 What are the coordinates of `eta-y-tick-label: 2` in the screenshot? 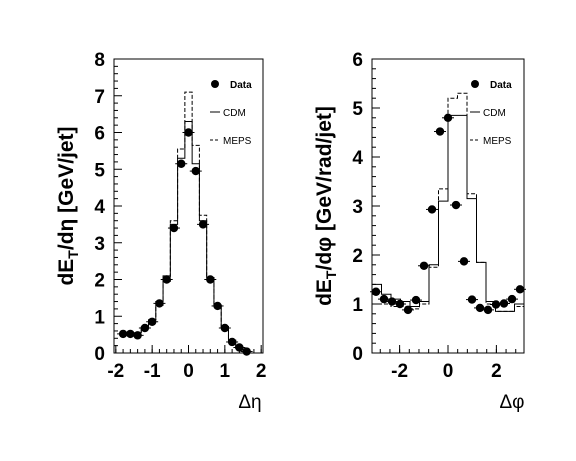 It's located at (99, 281).